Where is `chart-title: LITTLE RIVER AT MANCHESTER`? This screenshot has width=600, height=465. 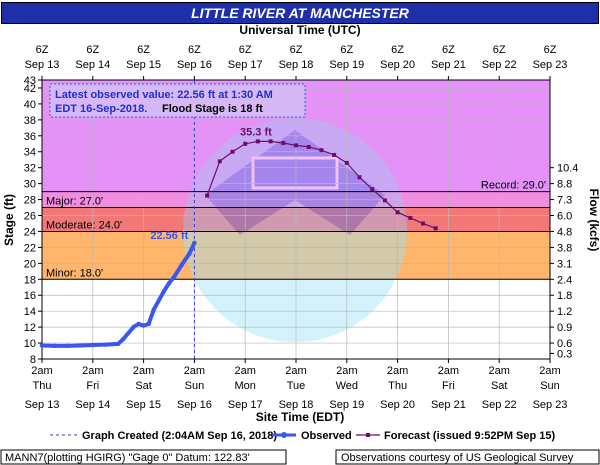 chart-title: LITTLE RIVER AT MANCHESTER is located at coordinates (300, 13).